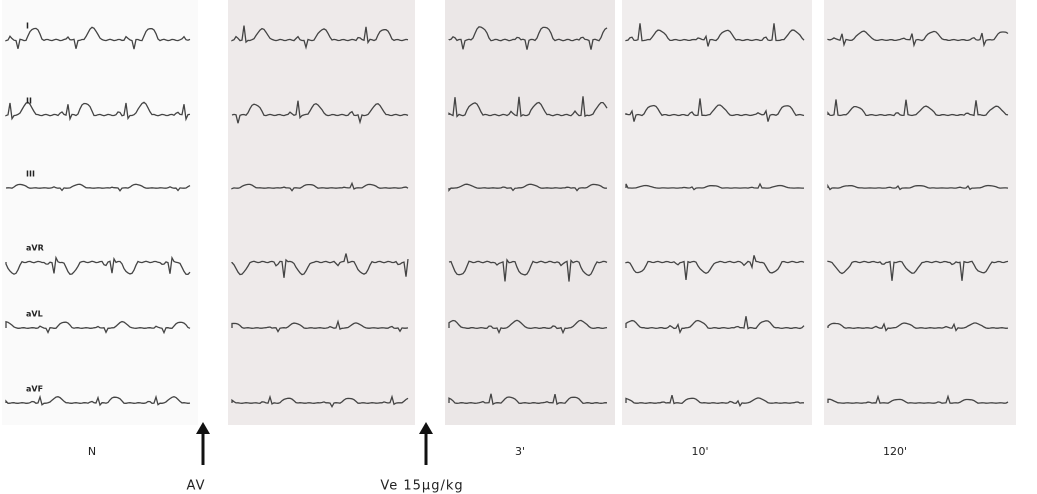 This screenshot has height=494, width=1037. Describe the element at coordinates (530, 212) in the screenshot. I see `strip-background` at that location.